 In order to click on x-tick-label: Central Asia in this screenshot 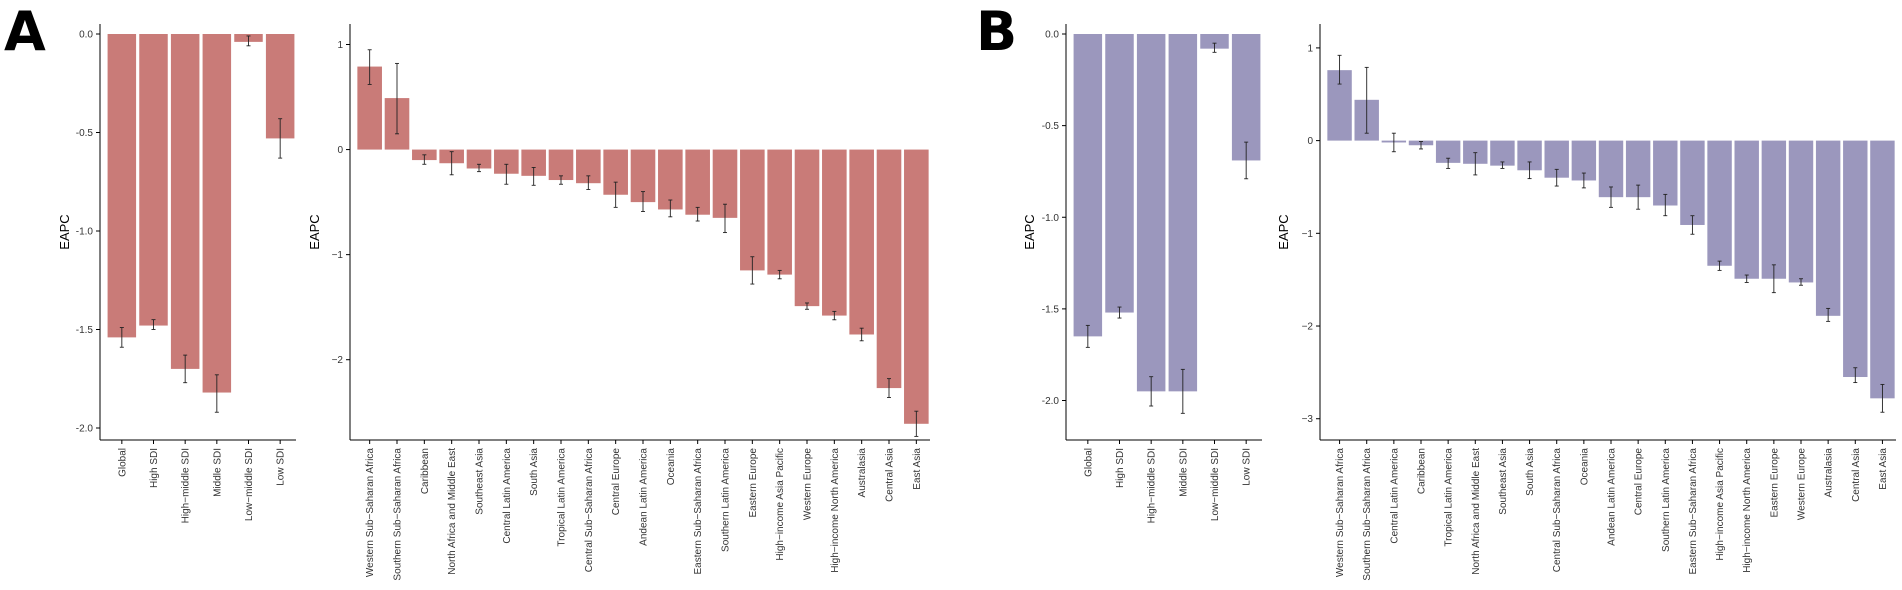, I will do `click(890, 475)`.